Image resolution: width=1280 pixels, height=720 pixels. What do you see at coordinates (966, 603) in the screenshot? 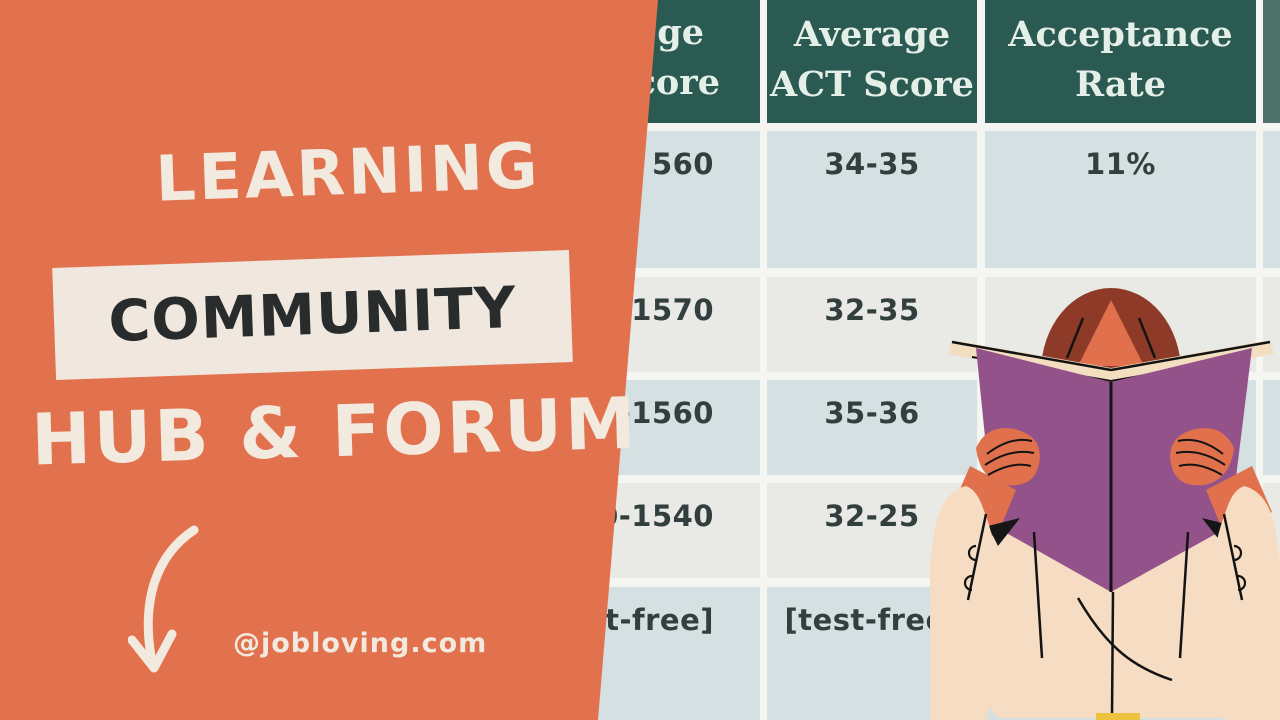
I see `left-sleeve-arm` at bounding box center [966, 603].